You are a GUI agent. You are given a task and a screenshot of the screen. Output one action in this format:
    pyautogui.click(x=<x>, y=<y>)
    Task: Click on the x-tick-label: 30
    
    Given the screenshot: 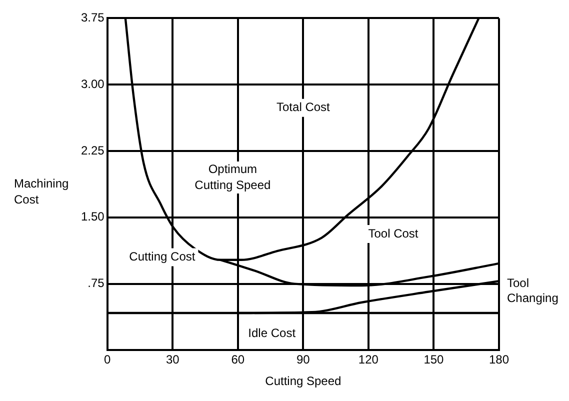 What is the action you would take?
    pyautogui.click(x=173, y=359)
    